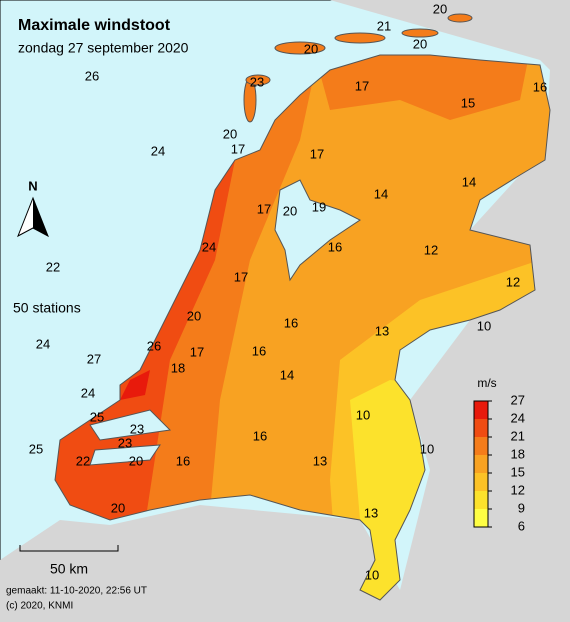 Image resolution: width=570 pixels, height=622 pixels. I want to click on station-value: 18, so click(178, 367).